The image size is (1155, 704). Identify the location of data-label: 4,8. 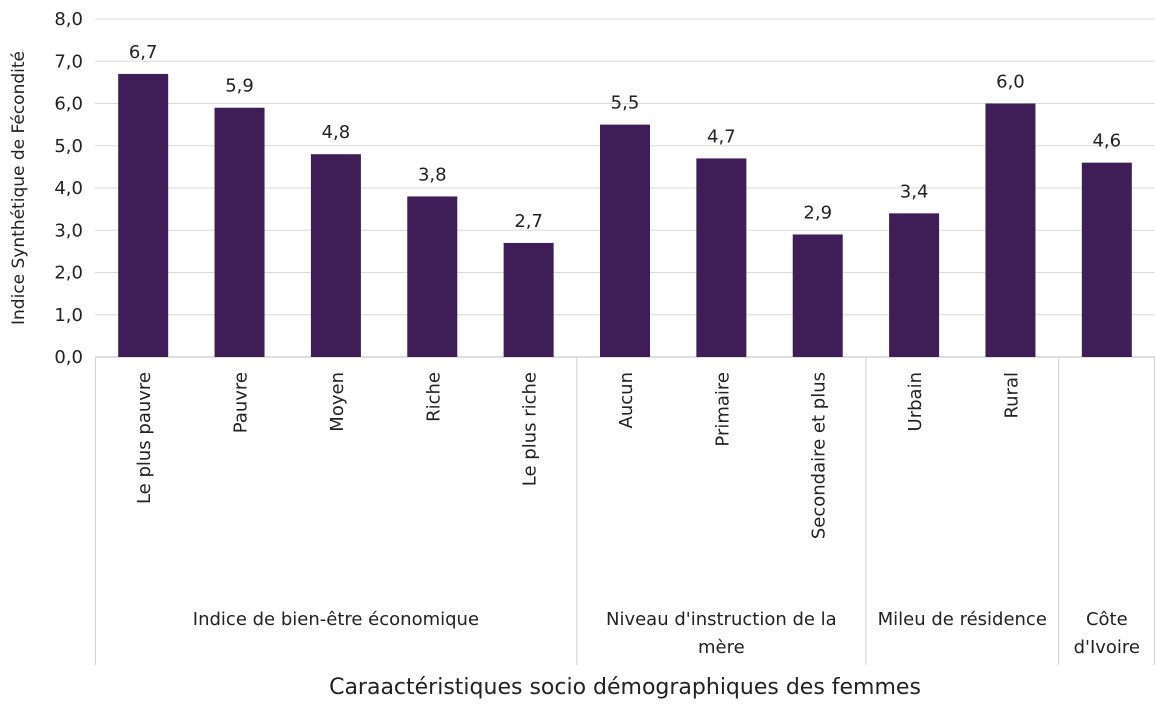
(336, 132).